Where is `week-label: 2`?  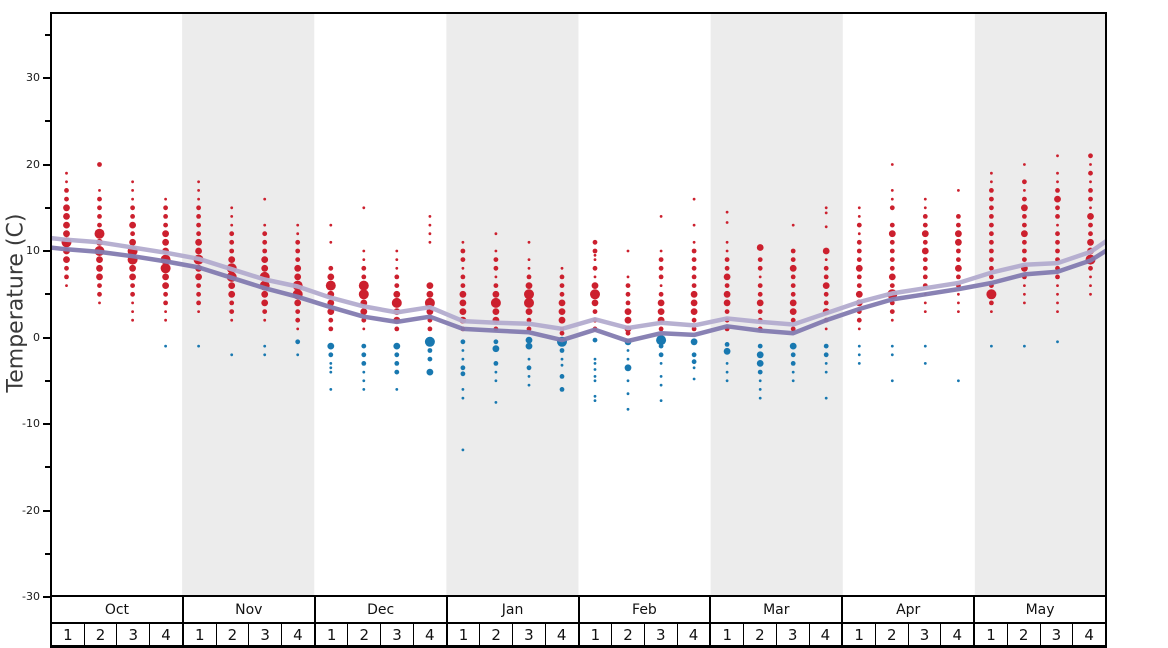
week-label: 2 is located at coordinates (497, 634).